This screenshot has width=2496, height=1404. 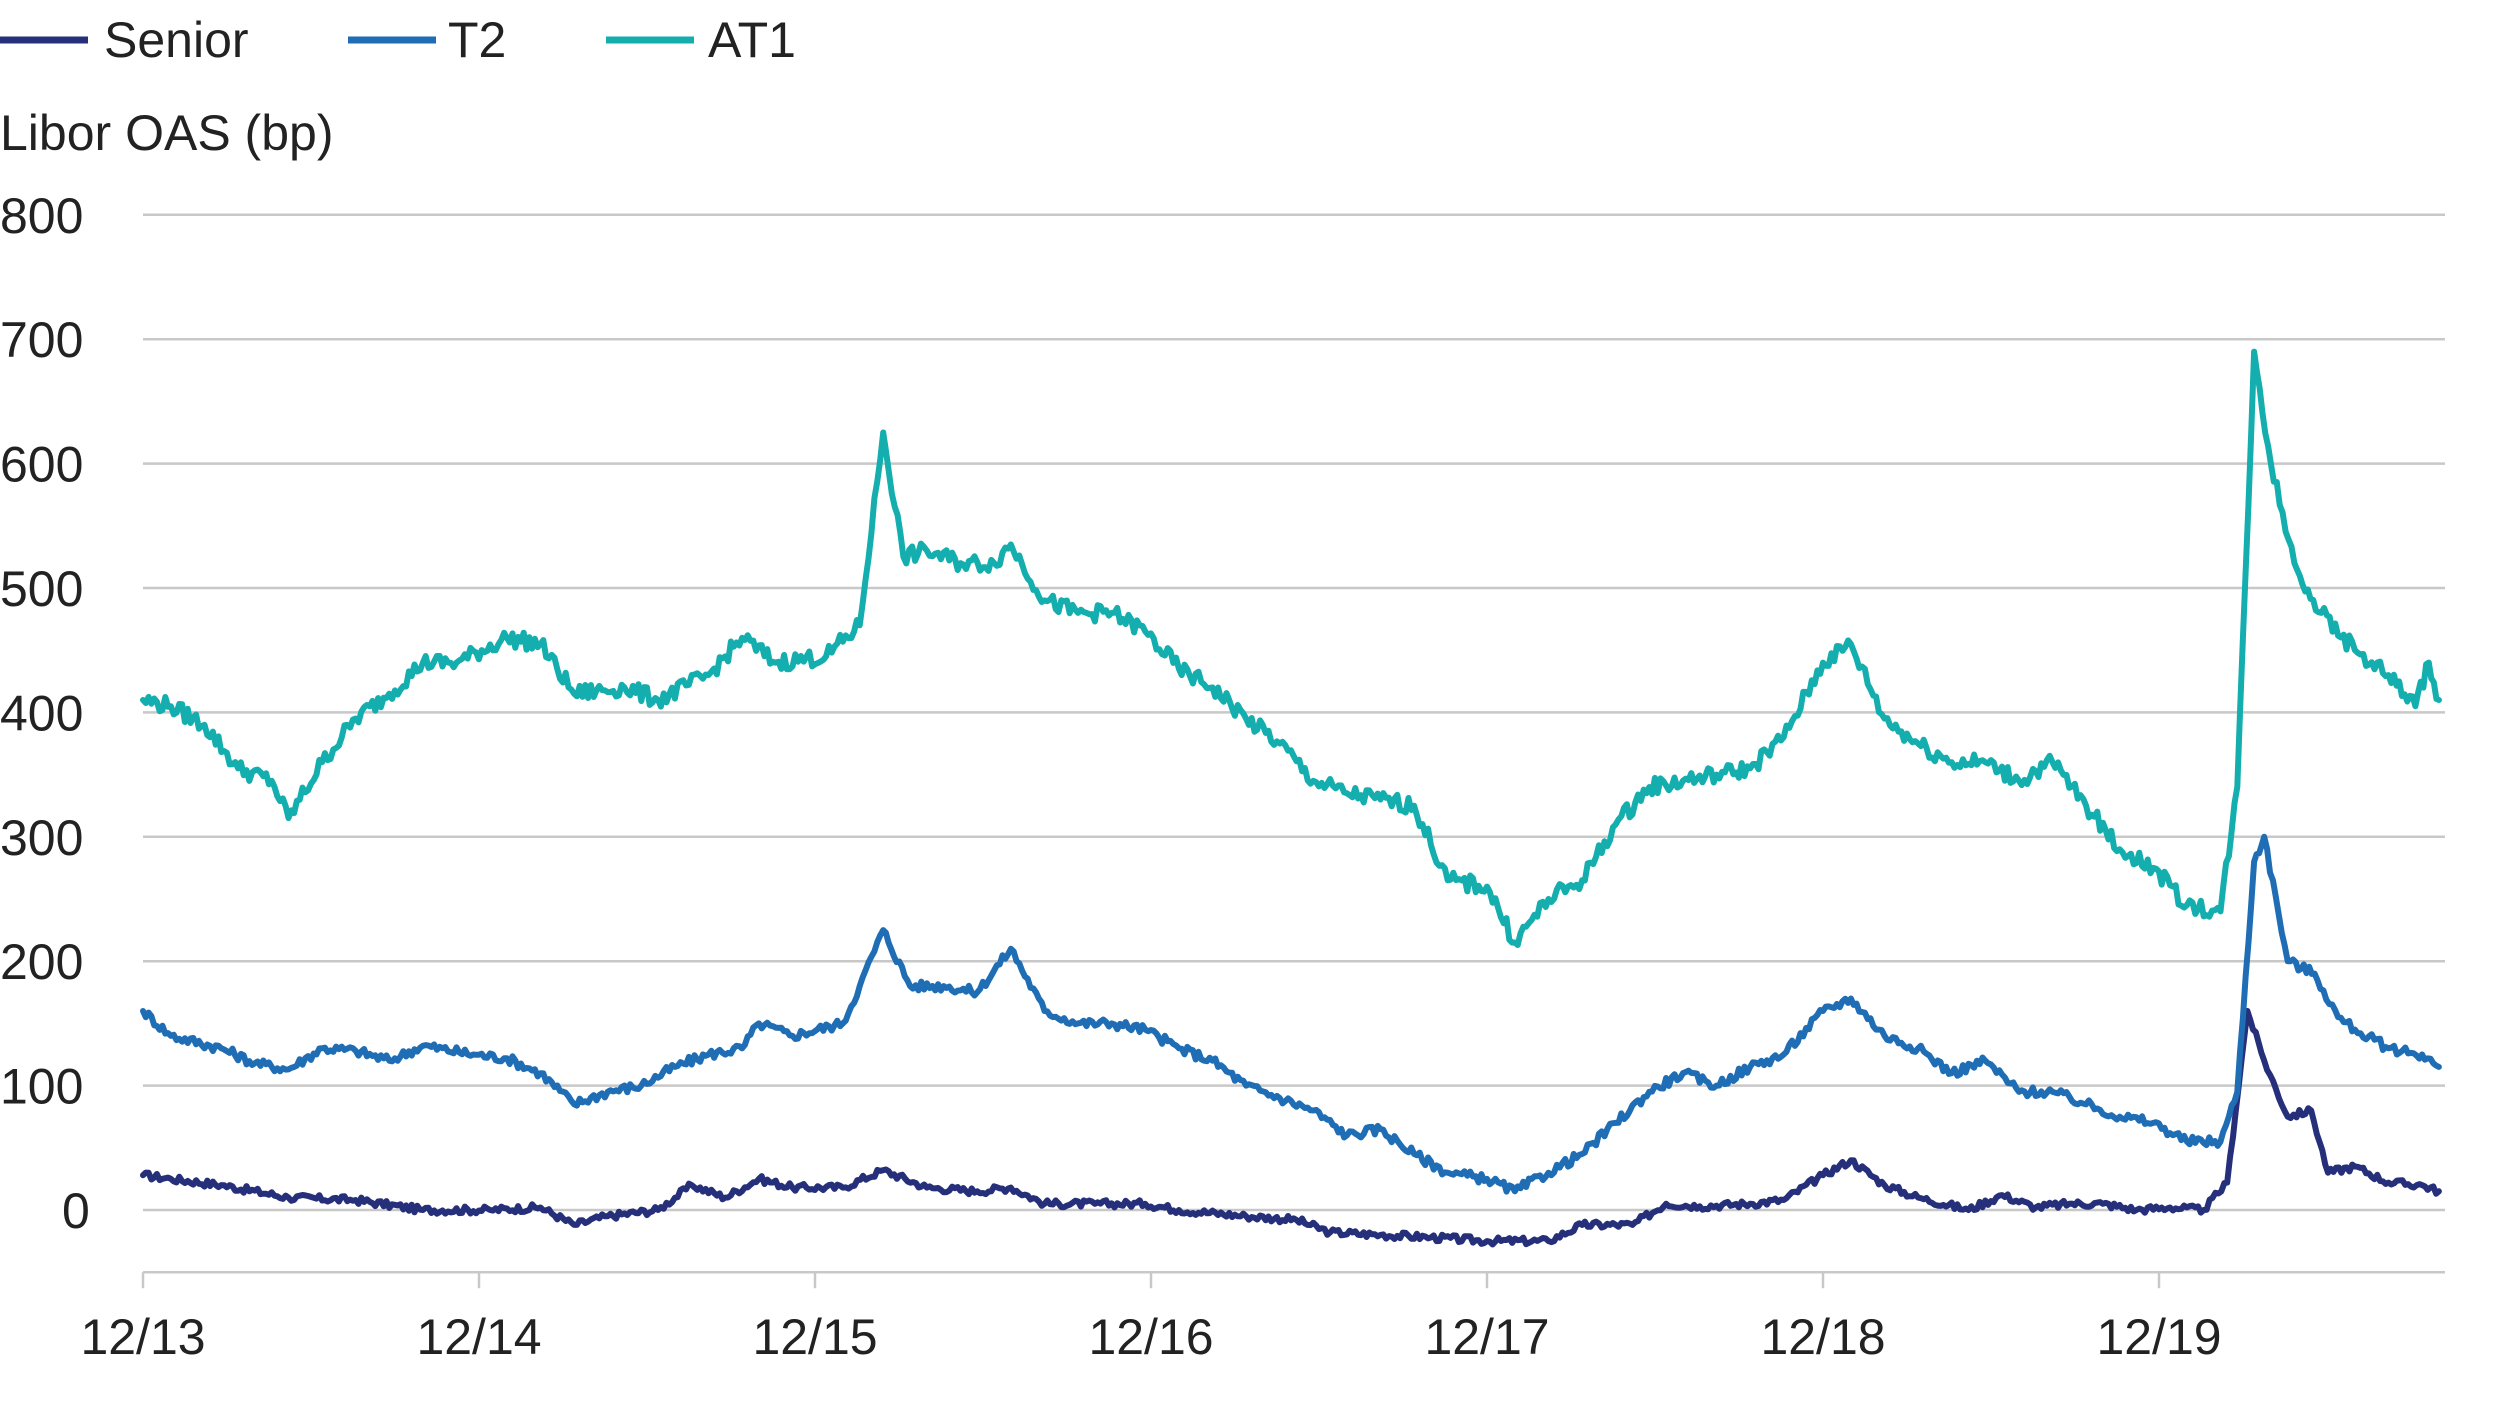 I want to click on y-tick-label: 0, so click(x=76, y=1211).